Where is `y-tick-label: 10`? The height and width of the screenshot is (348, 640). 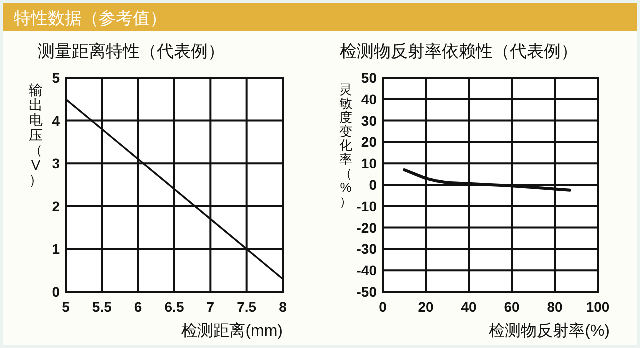 y-tick-label: 10 is located at coordinates (369, 164).